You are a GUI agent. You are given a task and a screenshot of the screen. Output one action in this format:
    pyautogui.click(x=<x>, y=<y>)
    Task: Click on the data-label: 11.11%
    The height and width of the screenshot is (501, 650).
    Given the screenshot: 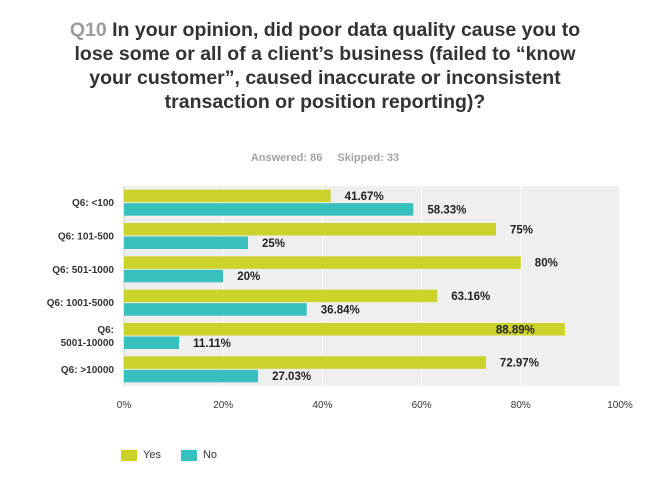 What is the action you would take?
    pyautogui.click(x=212, y=344)
    